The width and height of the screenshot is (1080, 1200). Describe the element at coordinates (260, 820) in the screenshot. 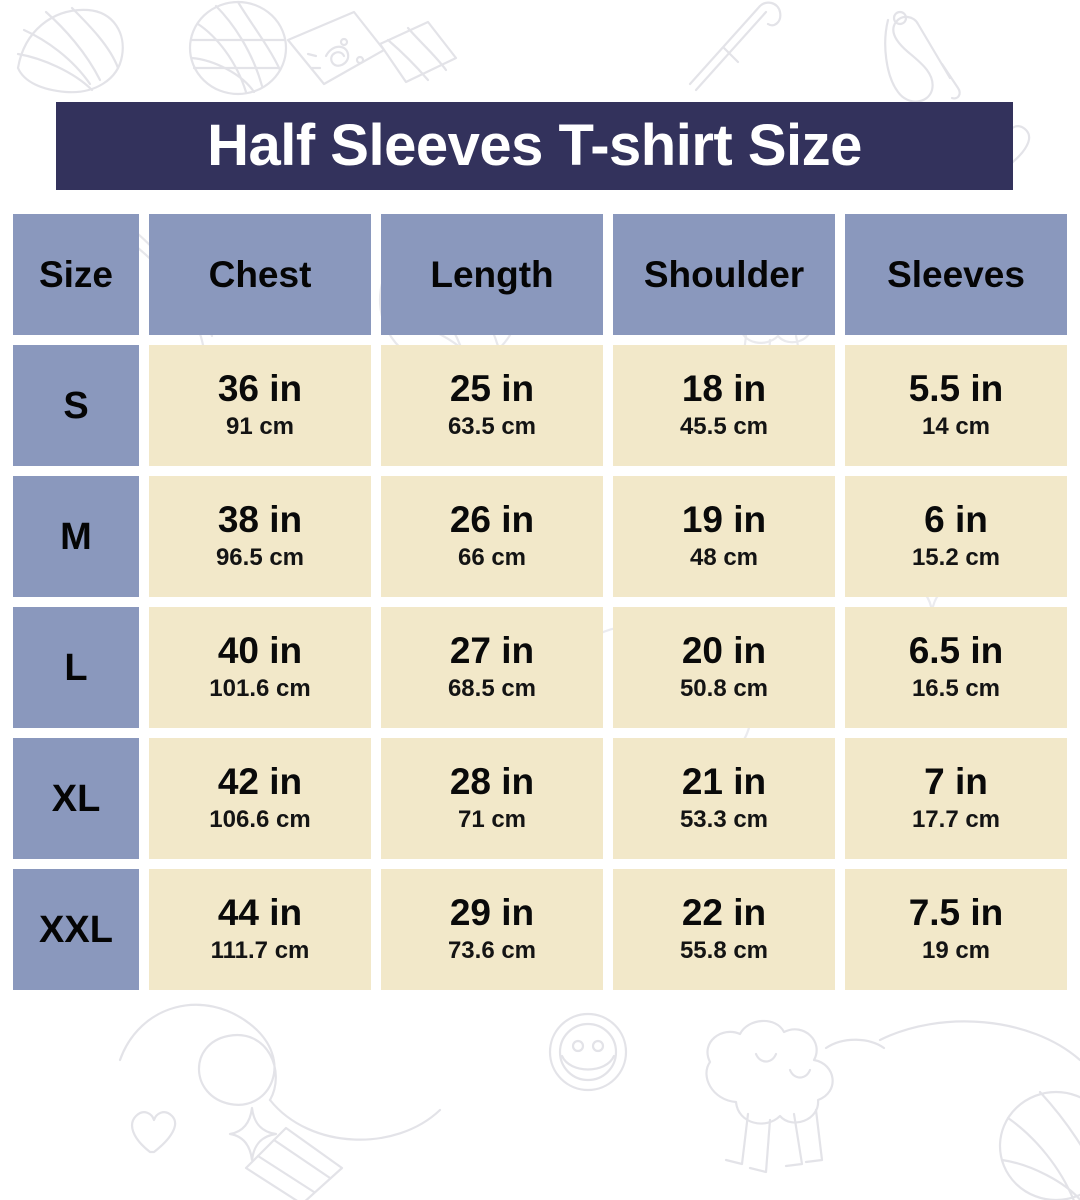

I see `value-centimeters: 106.6 cm` at that location.